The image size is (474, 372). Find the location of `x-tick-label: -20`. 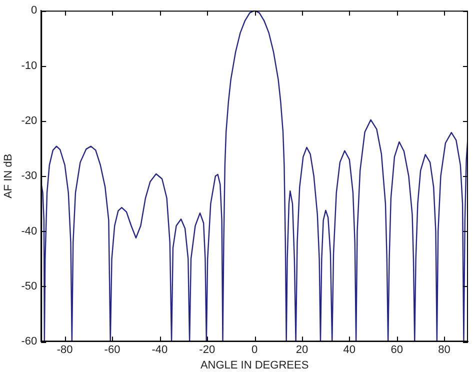

x-tick-label: -20 is located at coordinates (207, 350).